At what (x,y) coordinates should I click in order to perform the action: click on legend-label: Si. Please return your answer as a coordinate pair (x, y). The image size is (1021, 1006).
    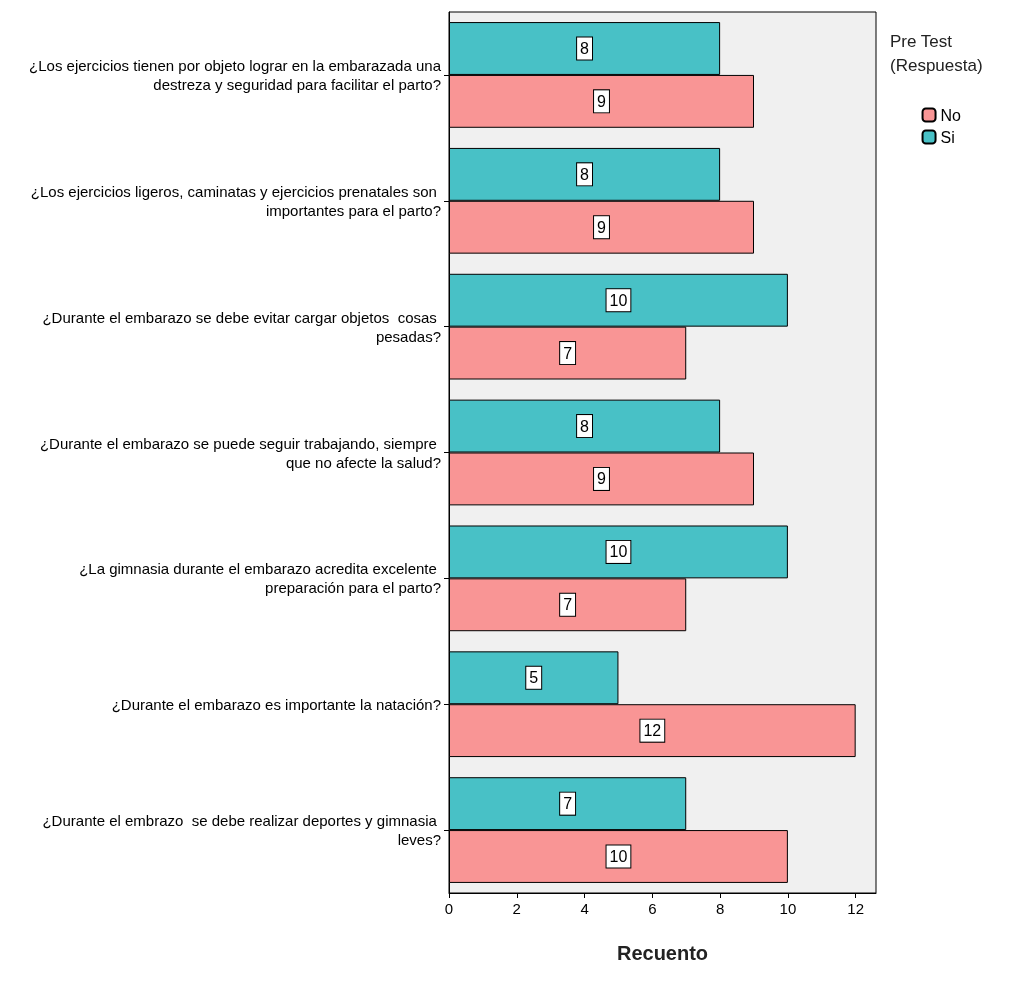
    Looking at the image, I should click on (947, 137).